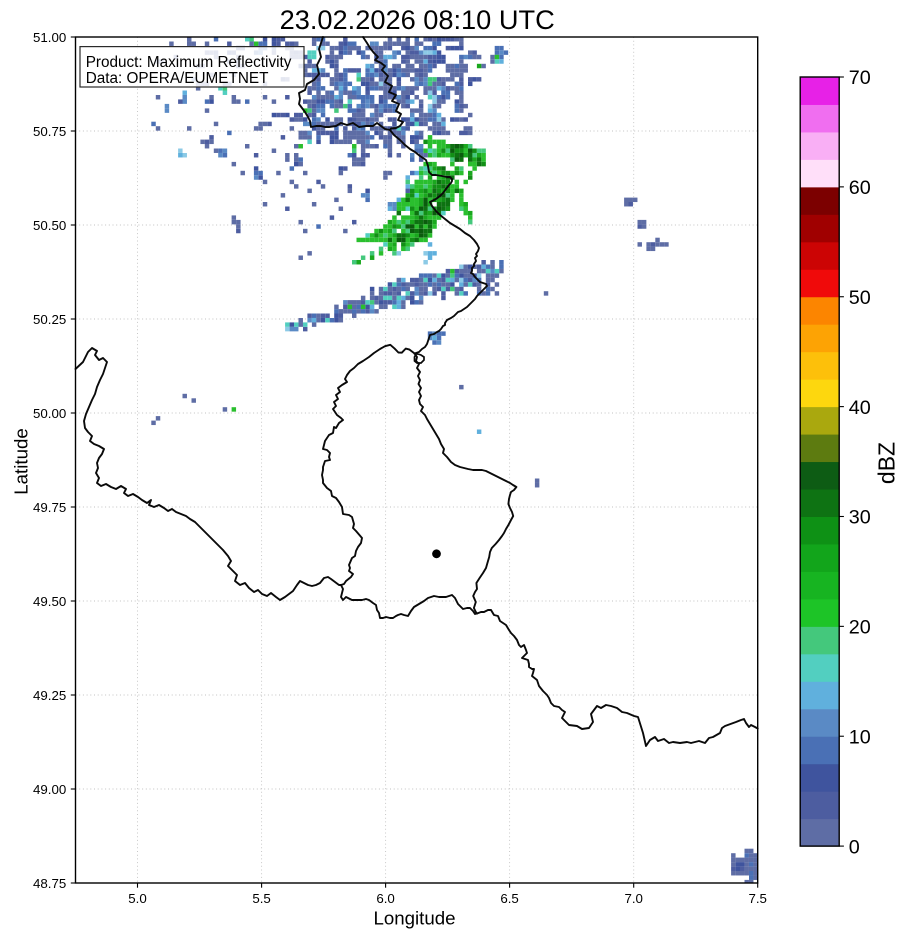 The width and height of the screenshot is (908, 942). Describe the element at coordinates (177, 78) in the screenshot. I see `svg-text: Data: OPERA/EUMETNET` at that location.